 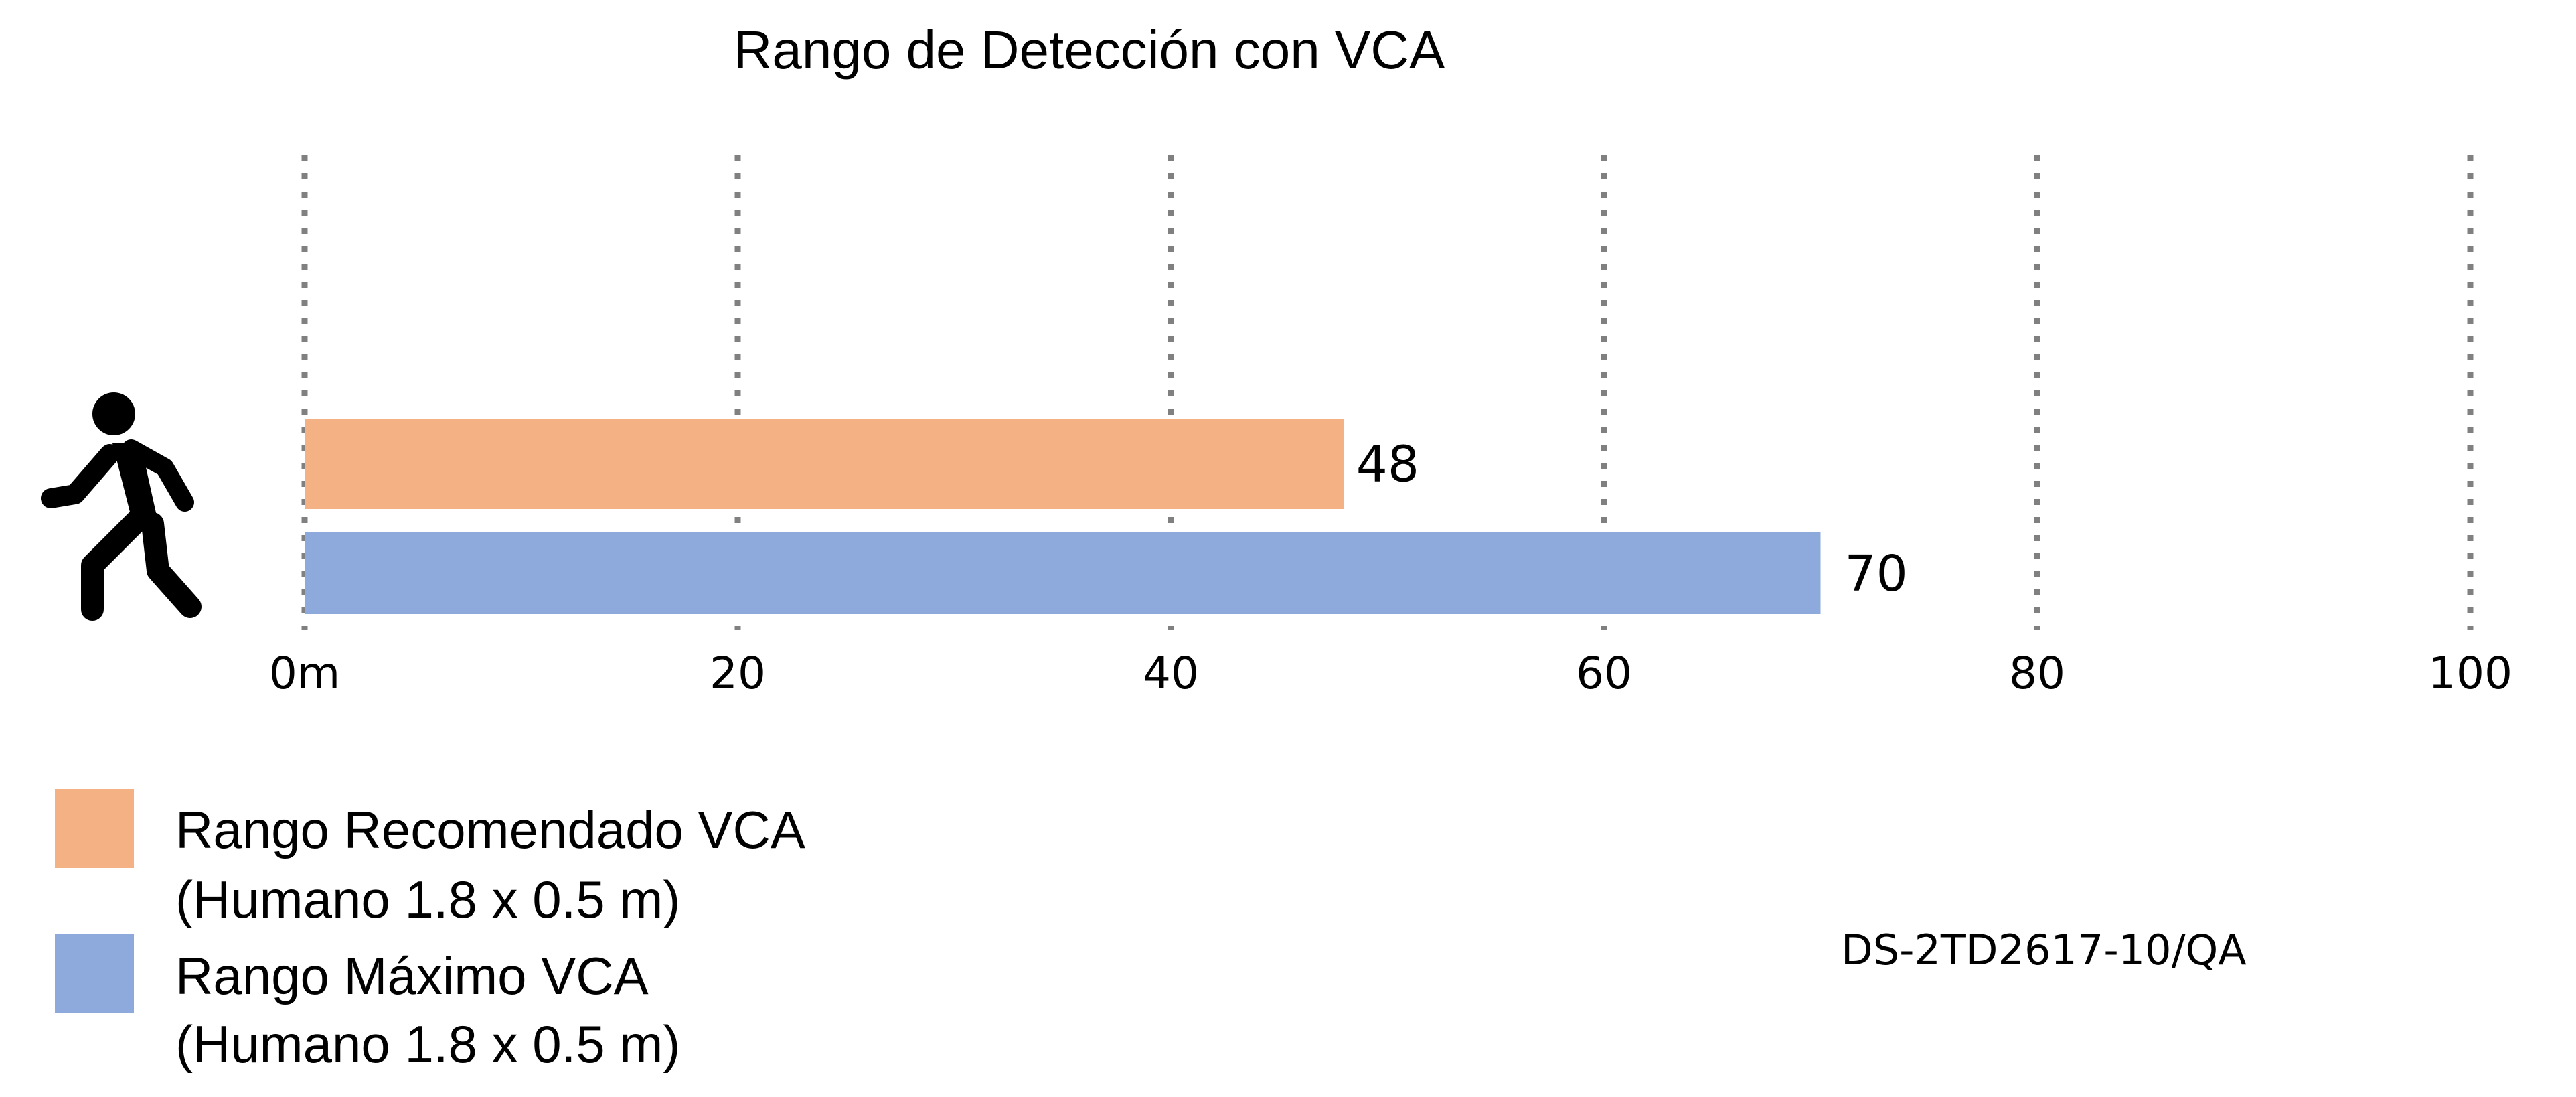 I want to click on chart-title: Rango de Detección con VCA, so click(x=1090, y=50).